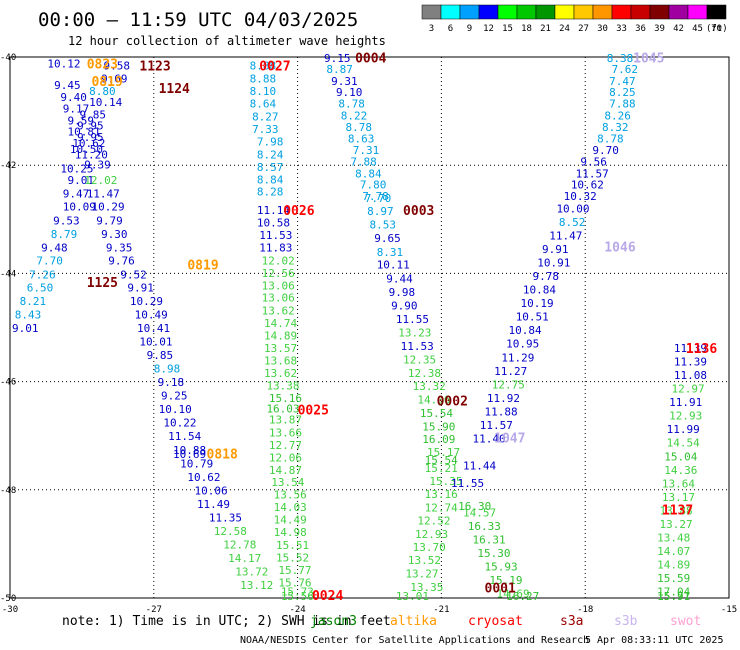 The width and height of the screenshot is (740, 650). Describe the element at coordinates (484, 526) in the screenshot. I see `wave-height-value: 16.33` at that location.